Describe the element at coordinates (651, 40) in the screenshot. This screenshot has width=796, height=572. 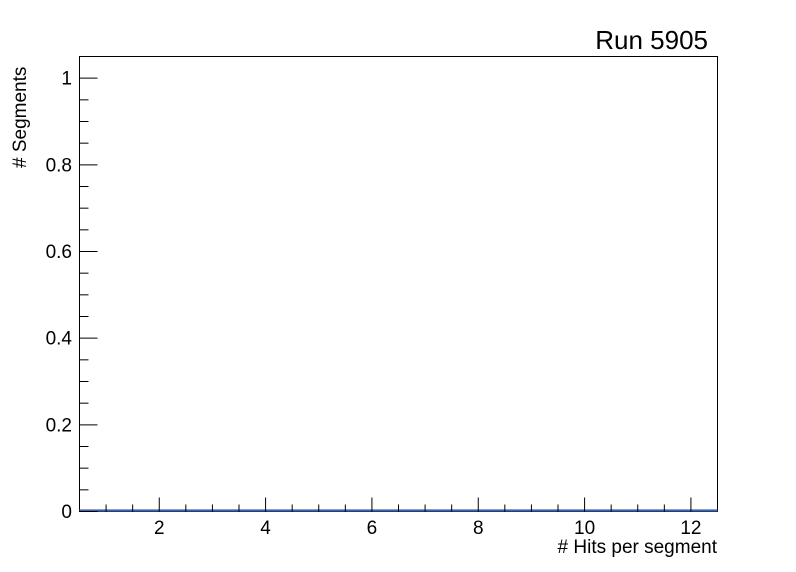
I see `plot-title: Run 5905` at that location.